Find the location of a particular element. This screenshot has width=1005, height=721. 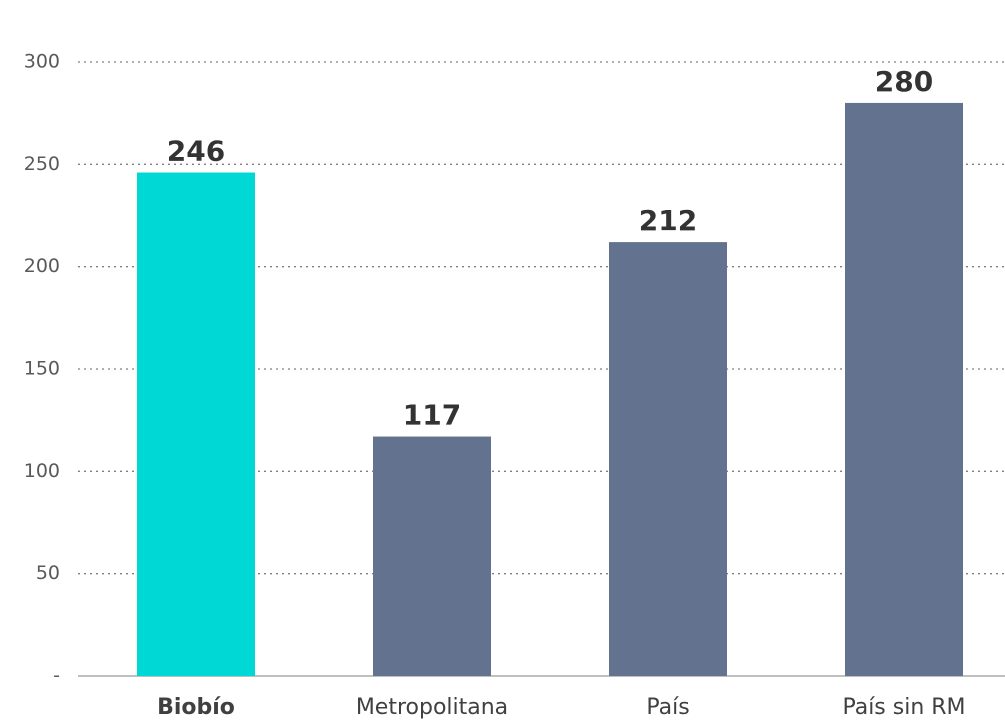

x-tick-label: País is located at coordinates (667, 707).